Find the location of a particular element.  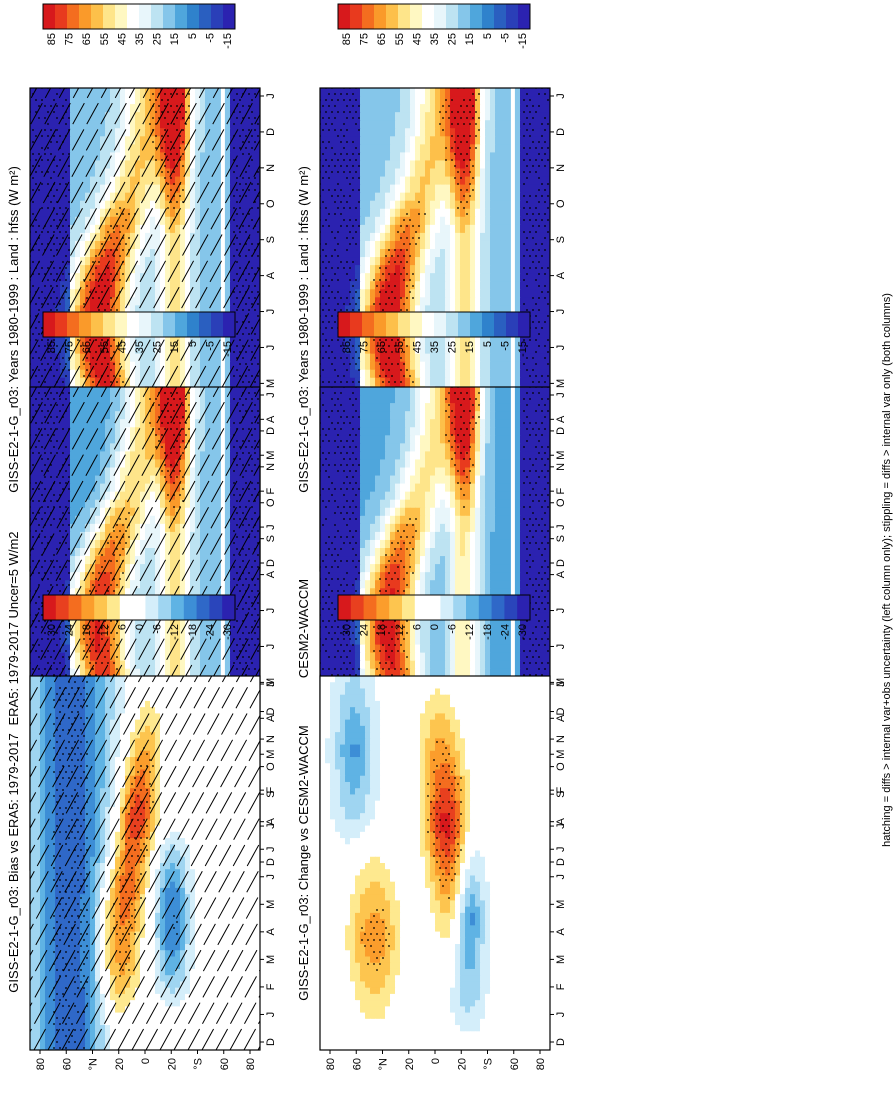

month-tick-label: N is located at coordinates (271, 168).